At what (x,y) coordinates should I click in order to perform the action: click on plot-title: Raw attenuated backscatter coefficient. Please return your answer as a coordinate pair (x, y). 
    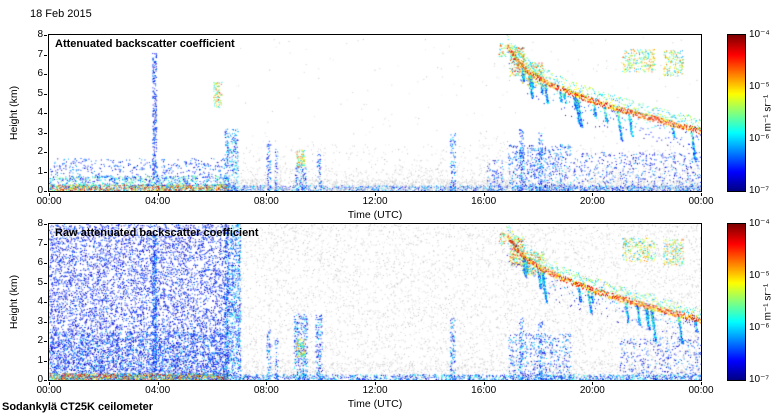
    Looking at the image, I should click on (157, 233).